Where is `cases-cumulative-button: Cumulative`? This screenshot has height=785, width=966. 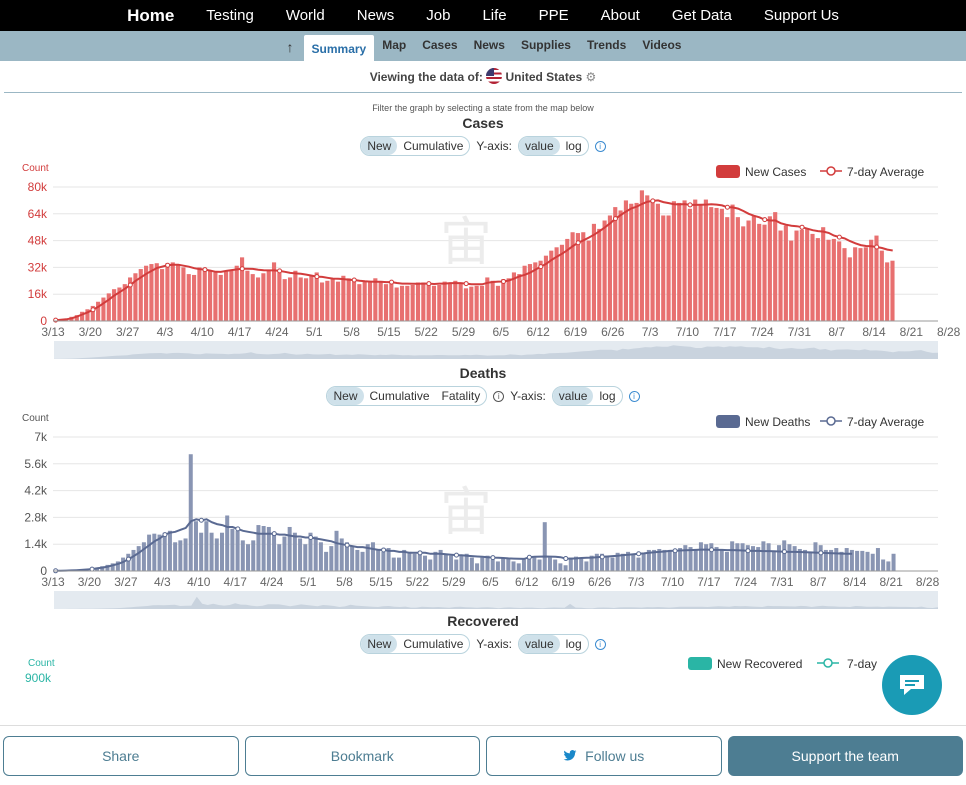
cases-cumulative-button: Cumulative is located at coordinates (433, 146).